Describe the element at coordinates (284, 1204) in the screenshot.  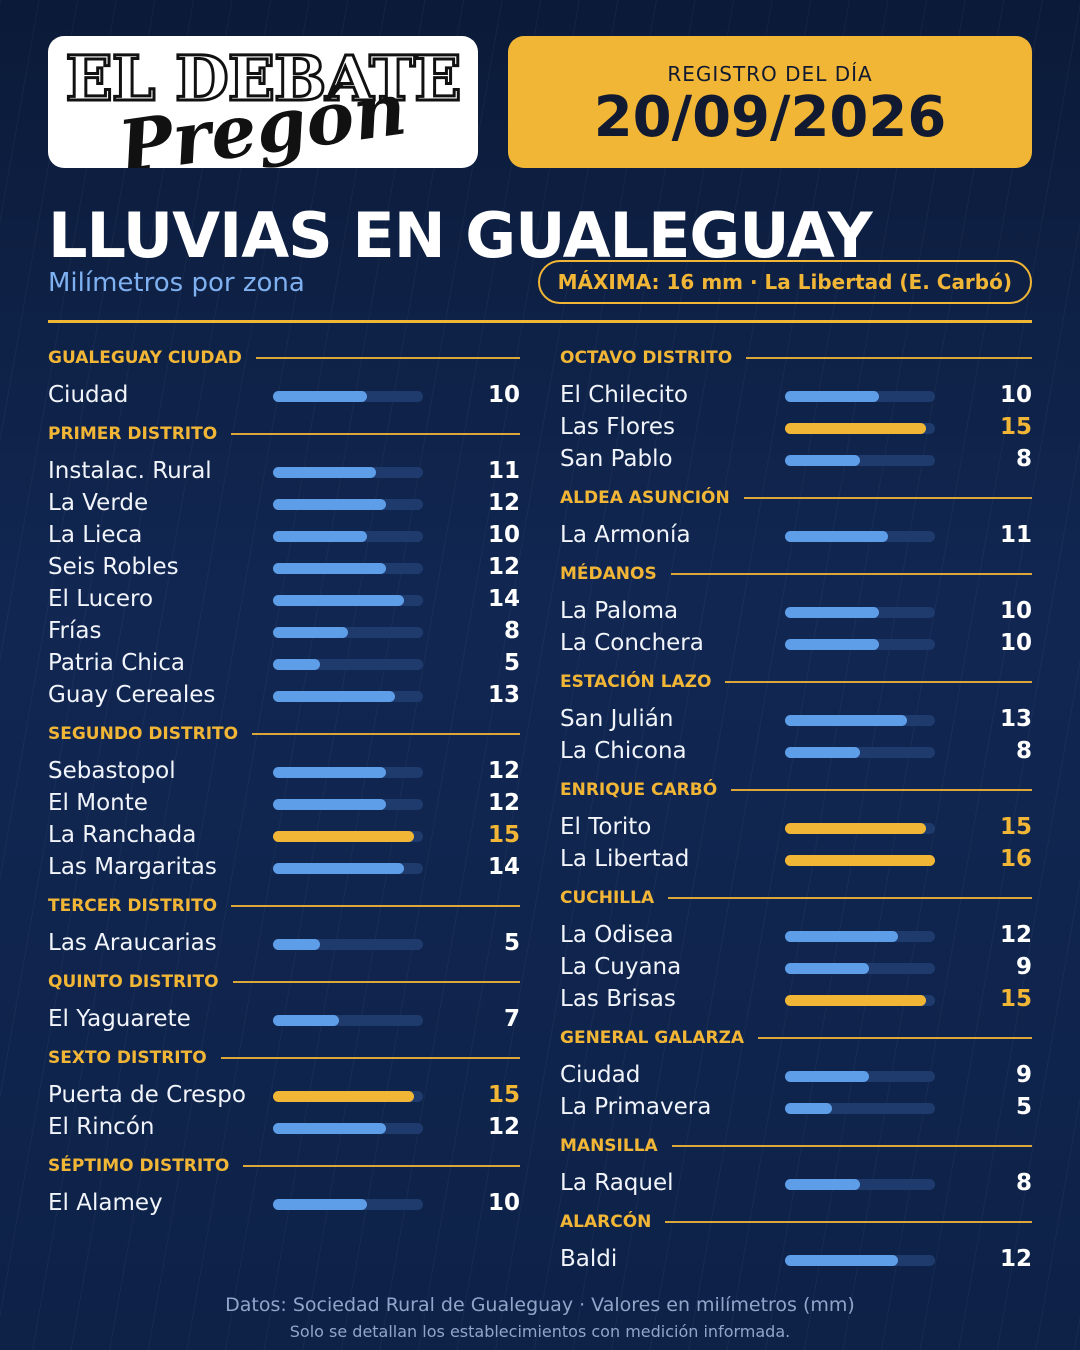
I see `station-row: El Alamey 10` at that location.